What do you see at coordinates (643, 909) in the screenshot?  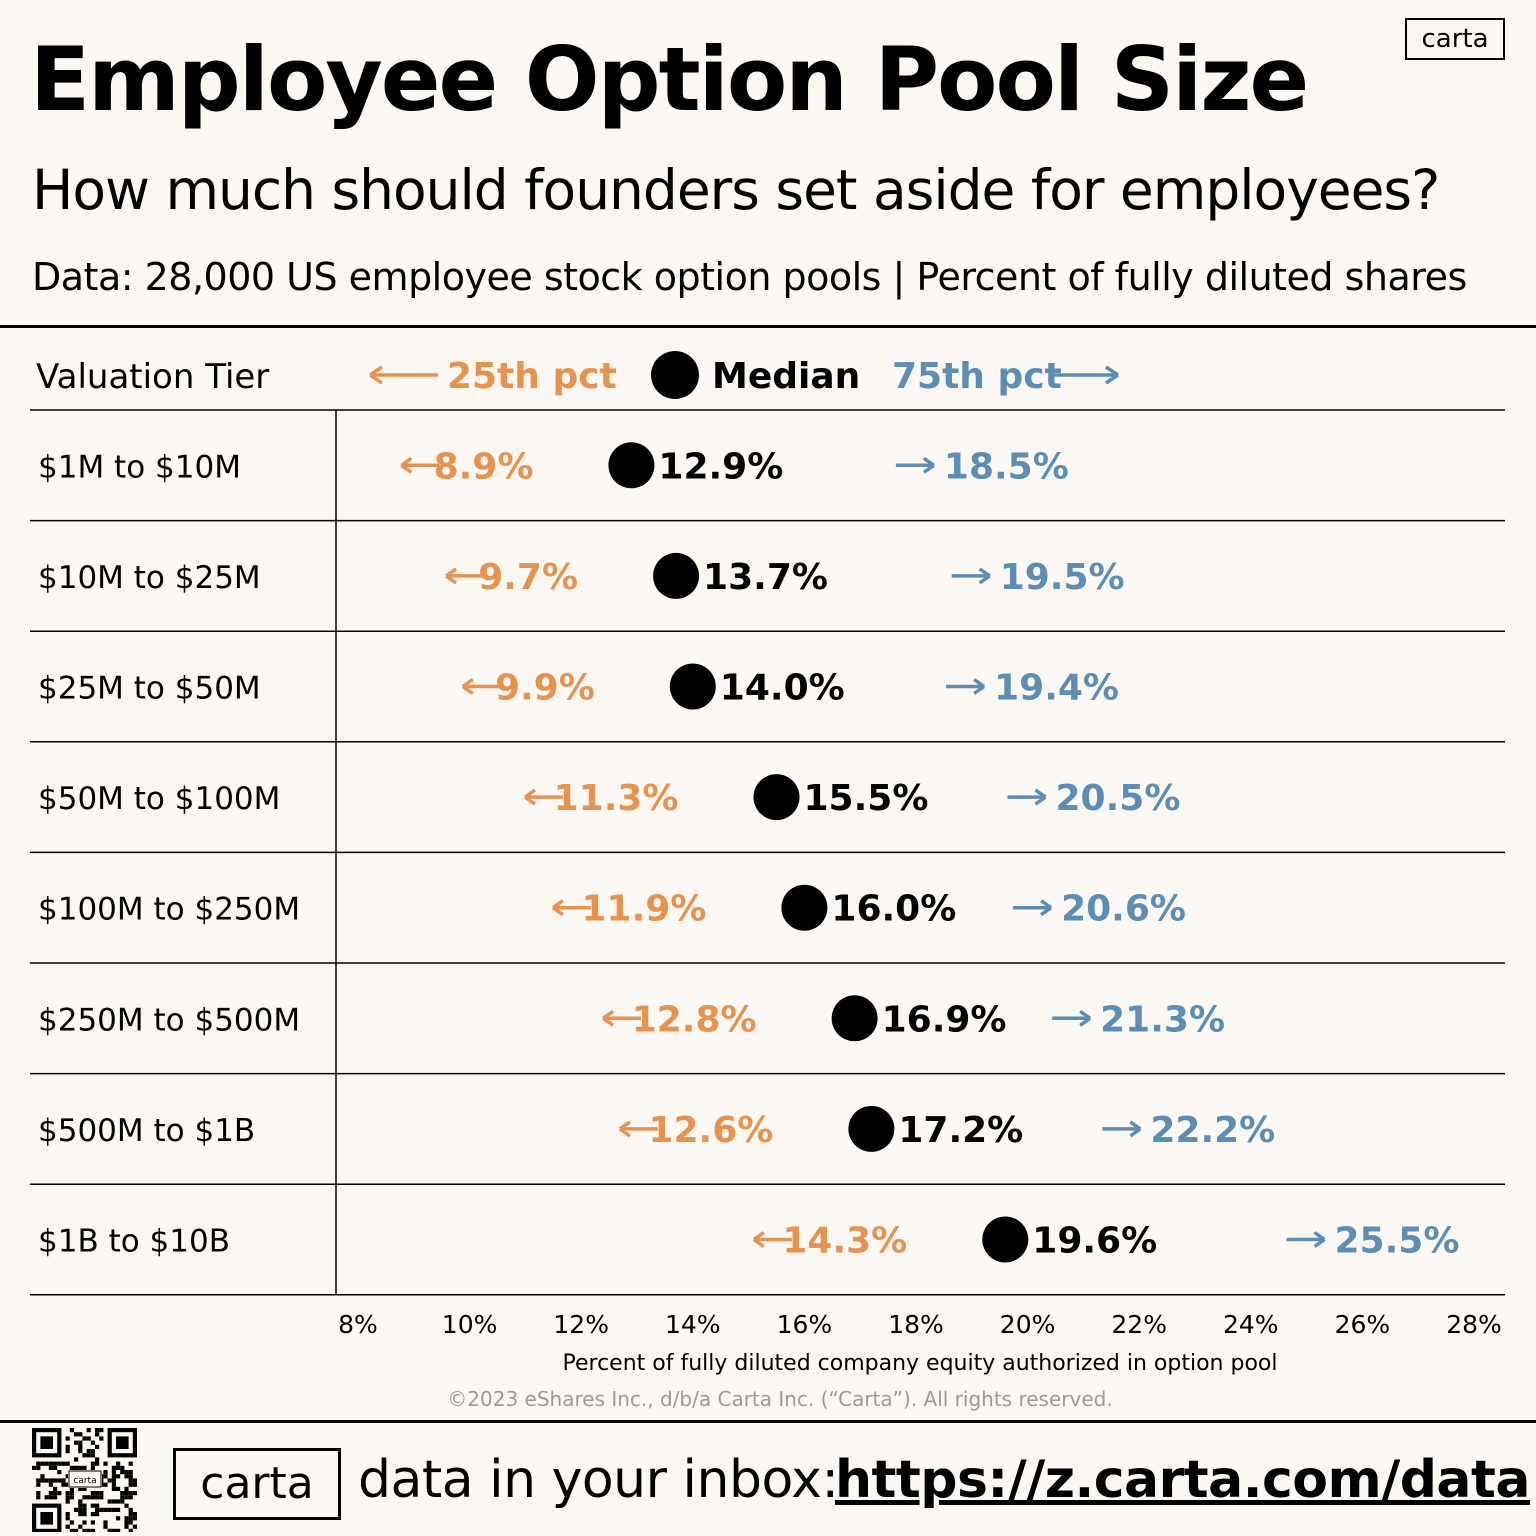 I see `p25-label: 11.9%` at bounding box center [643, 909].